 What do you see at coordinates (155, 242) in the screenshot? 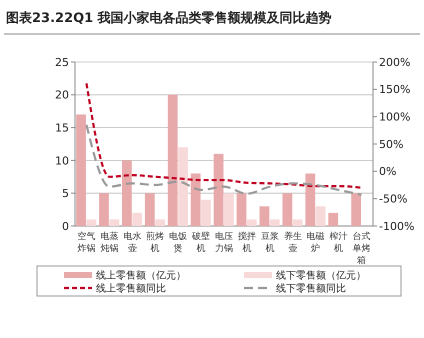
I see `x-tick-label: 煎烤机` at bounding box center [155, 242].